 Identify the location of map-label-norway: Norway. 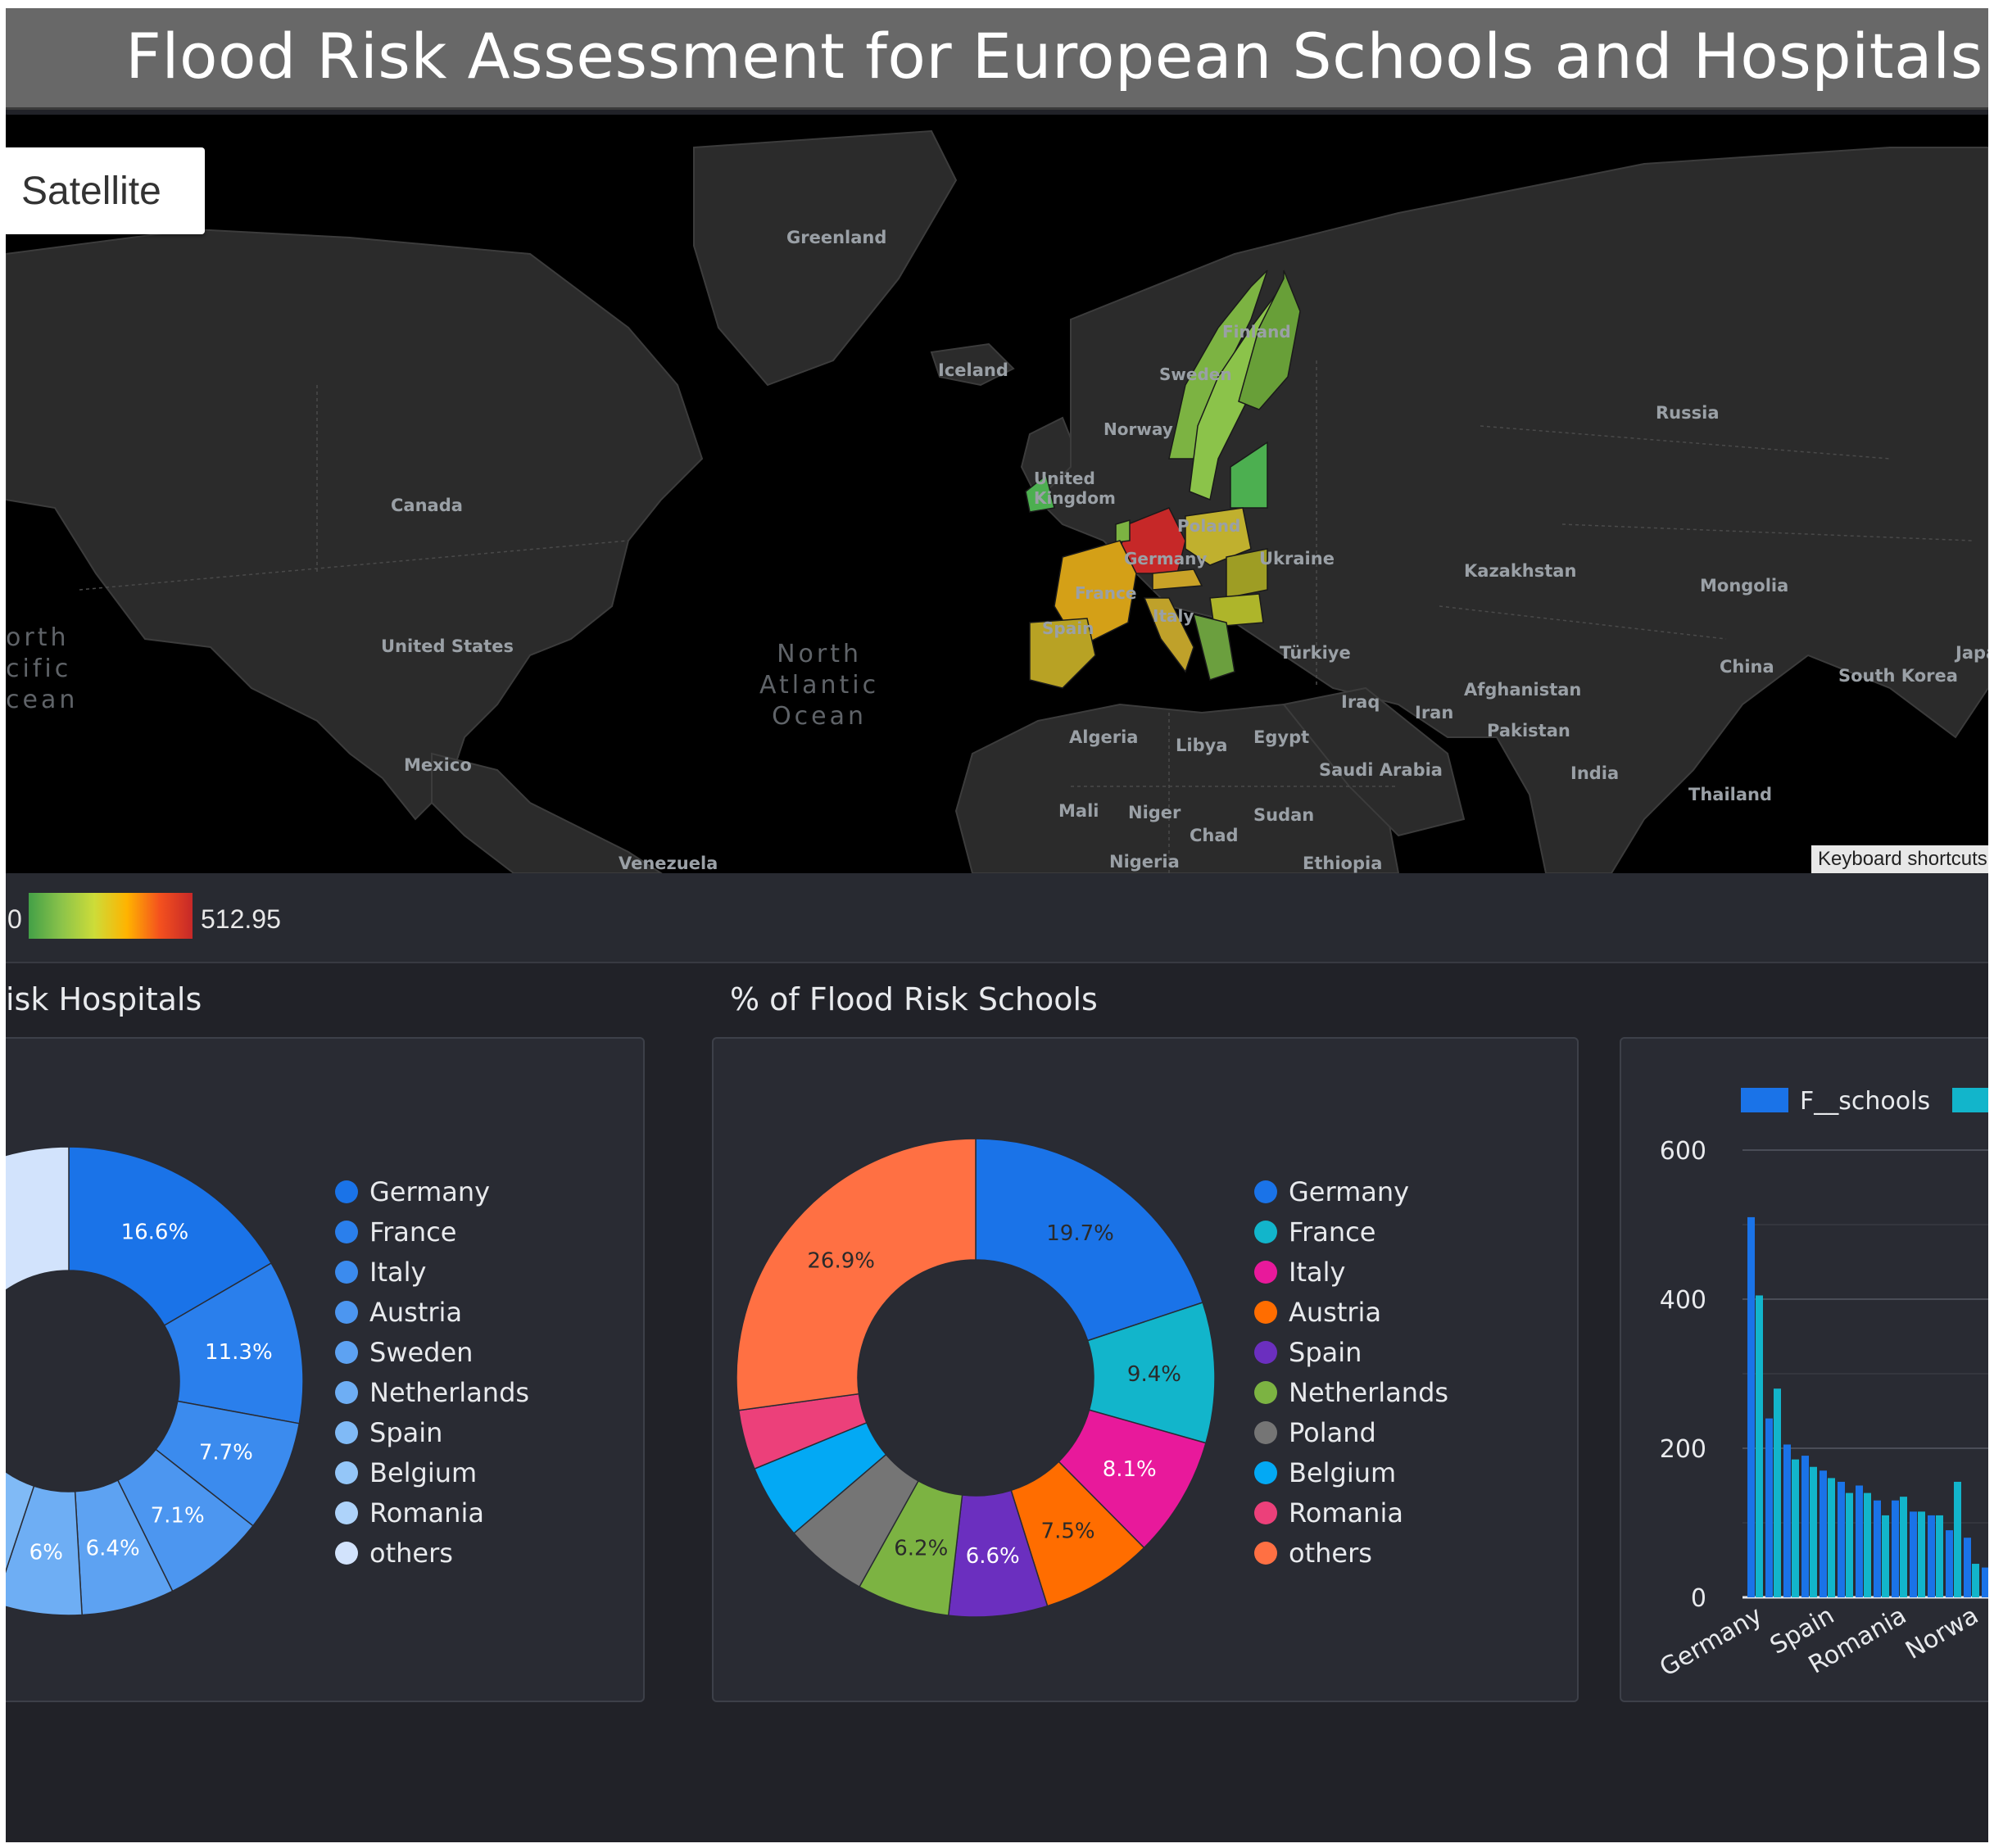
(1138, 429).